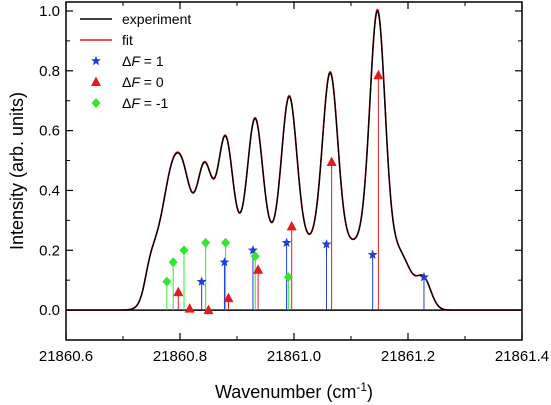 Image resolution: width=551 pixels, height=405 pixels. Describe the element at coordinates (96, 103) in the screenshot. I see `legend-marker-diamond` at that location.